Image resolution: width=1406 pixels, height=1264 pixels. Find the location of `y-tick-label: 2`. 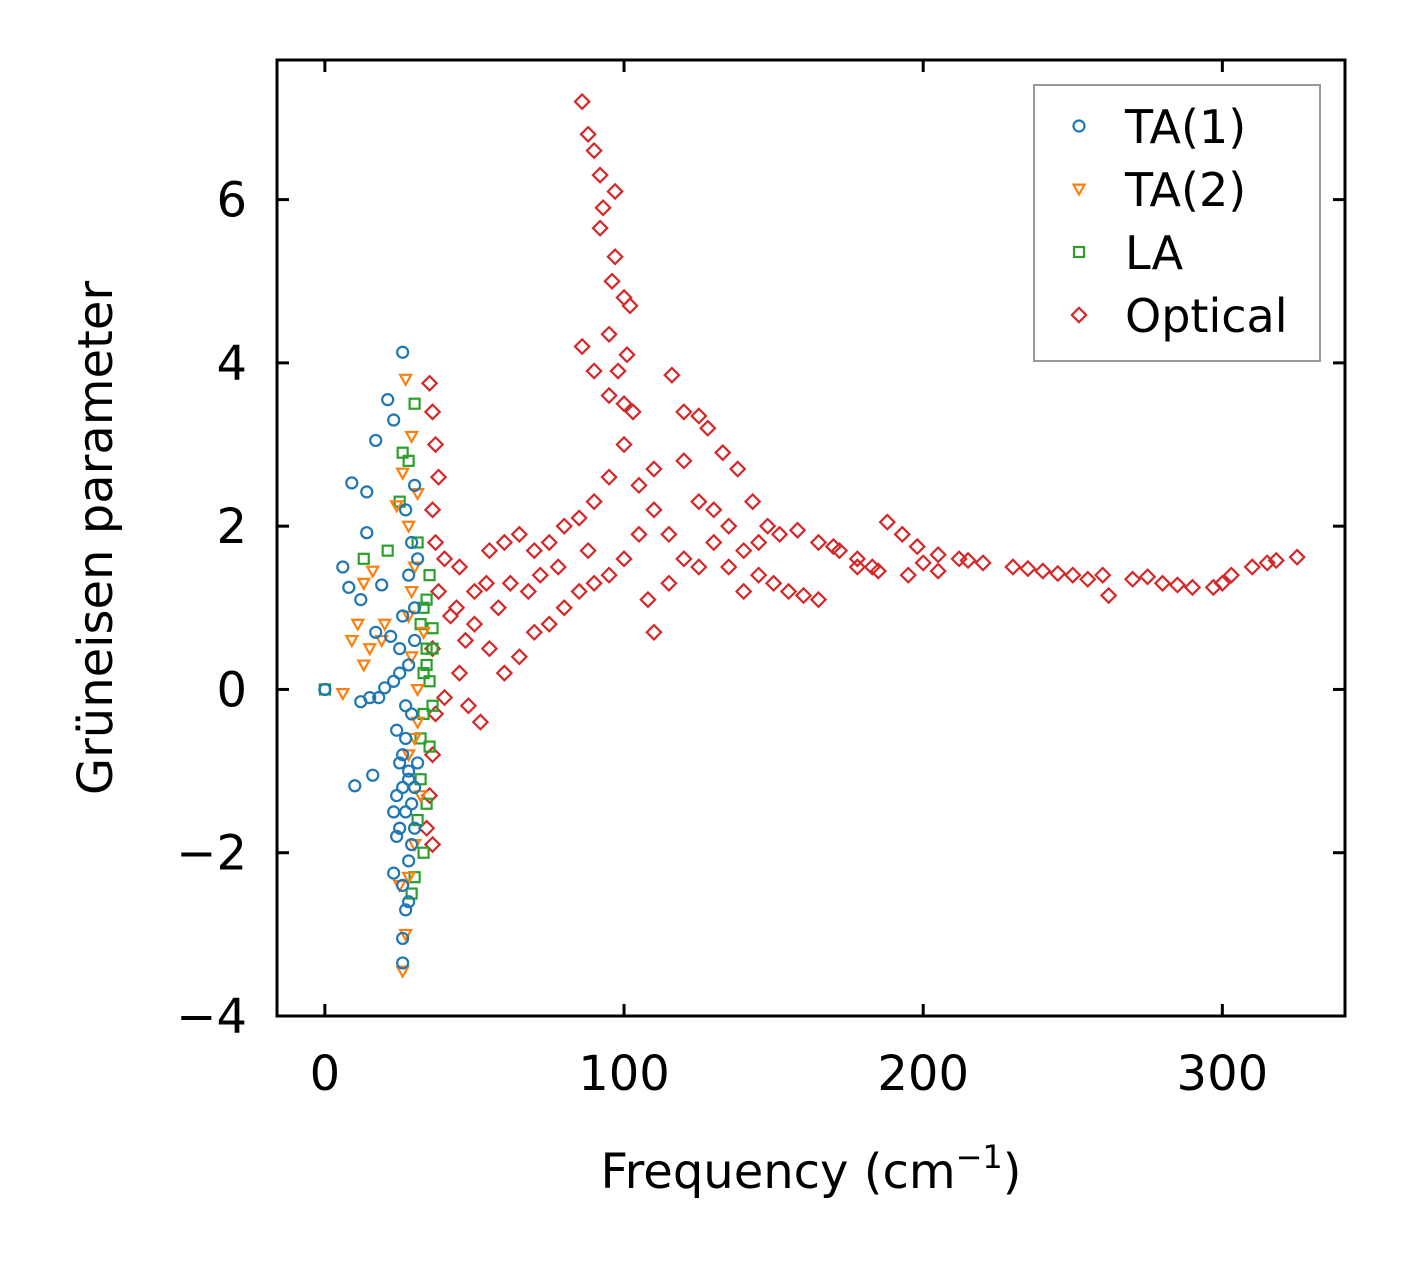

y-tick-label: 2 is located at coordinates (231, 527).